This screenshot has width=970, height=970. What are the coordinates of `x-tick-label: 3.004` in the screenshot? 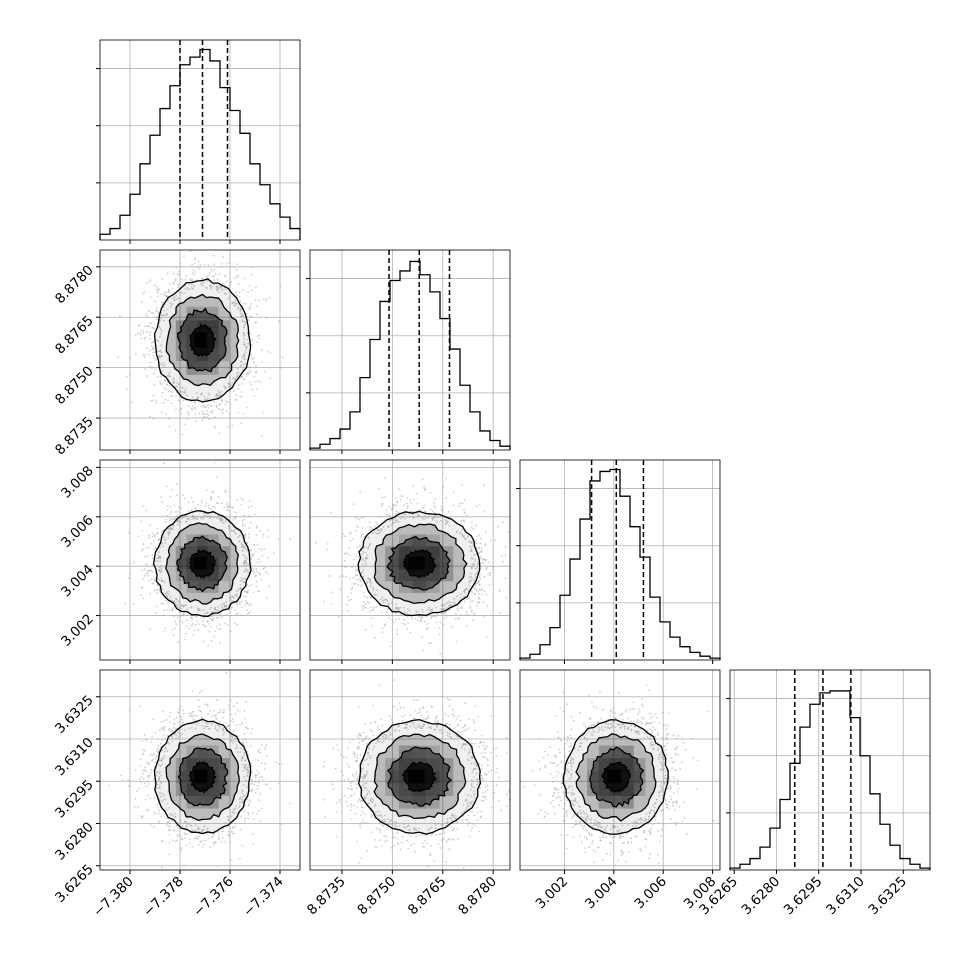 It's located at (601, 893).